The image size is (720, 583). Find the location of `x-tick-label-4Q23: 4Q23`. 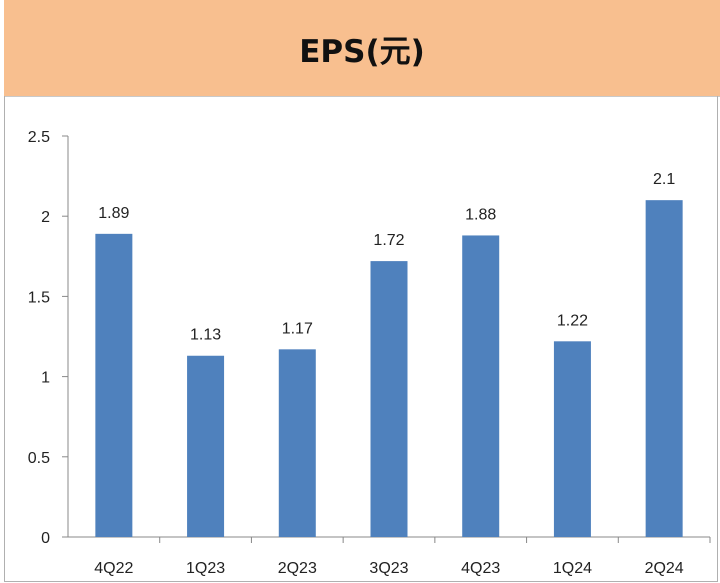

x-tick-label-4Q23: 4Q23 is located at coordinates (480, 568).